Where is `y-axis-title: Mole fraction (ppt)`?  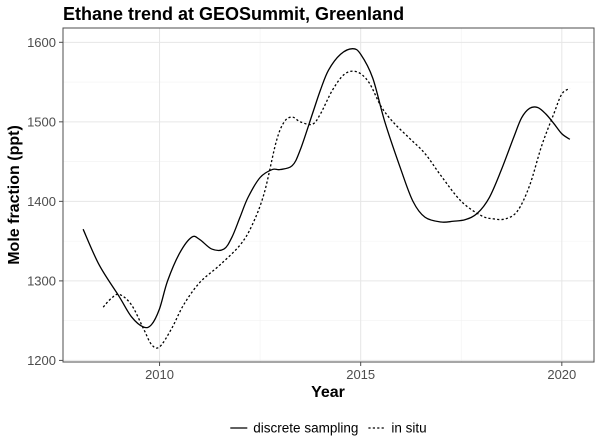
y-axis-title: Mole fraction (ppt) is located at coordinates (14, 195).